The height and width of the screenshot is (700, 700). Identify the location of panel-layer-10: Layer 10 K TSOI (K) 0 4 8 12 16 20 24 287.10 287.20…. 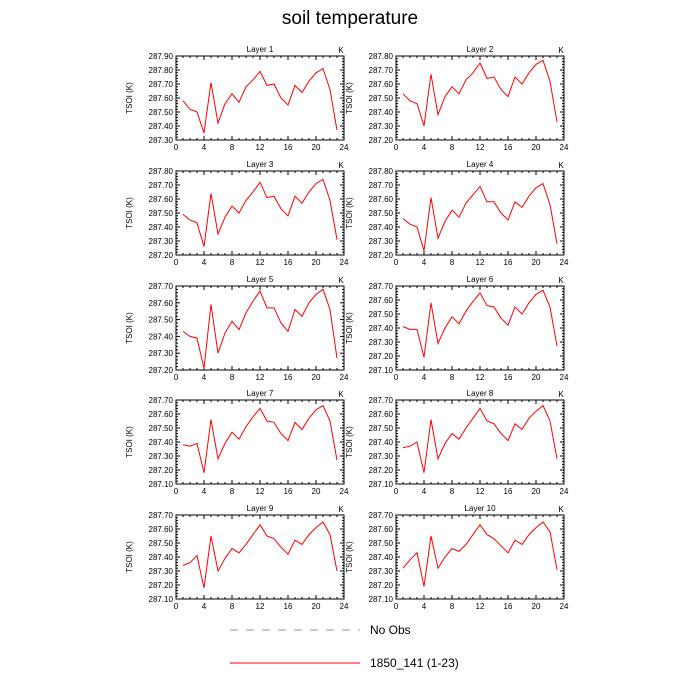
(457, 557).